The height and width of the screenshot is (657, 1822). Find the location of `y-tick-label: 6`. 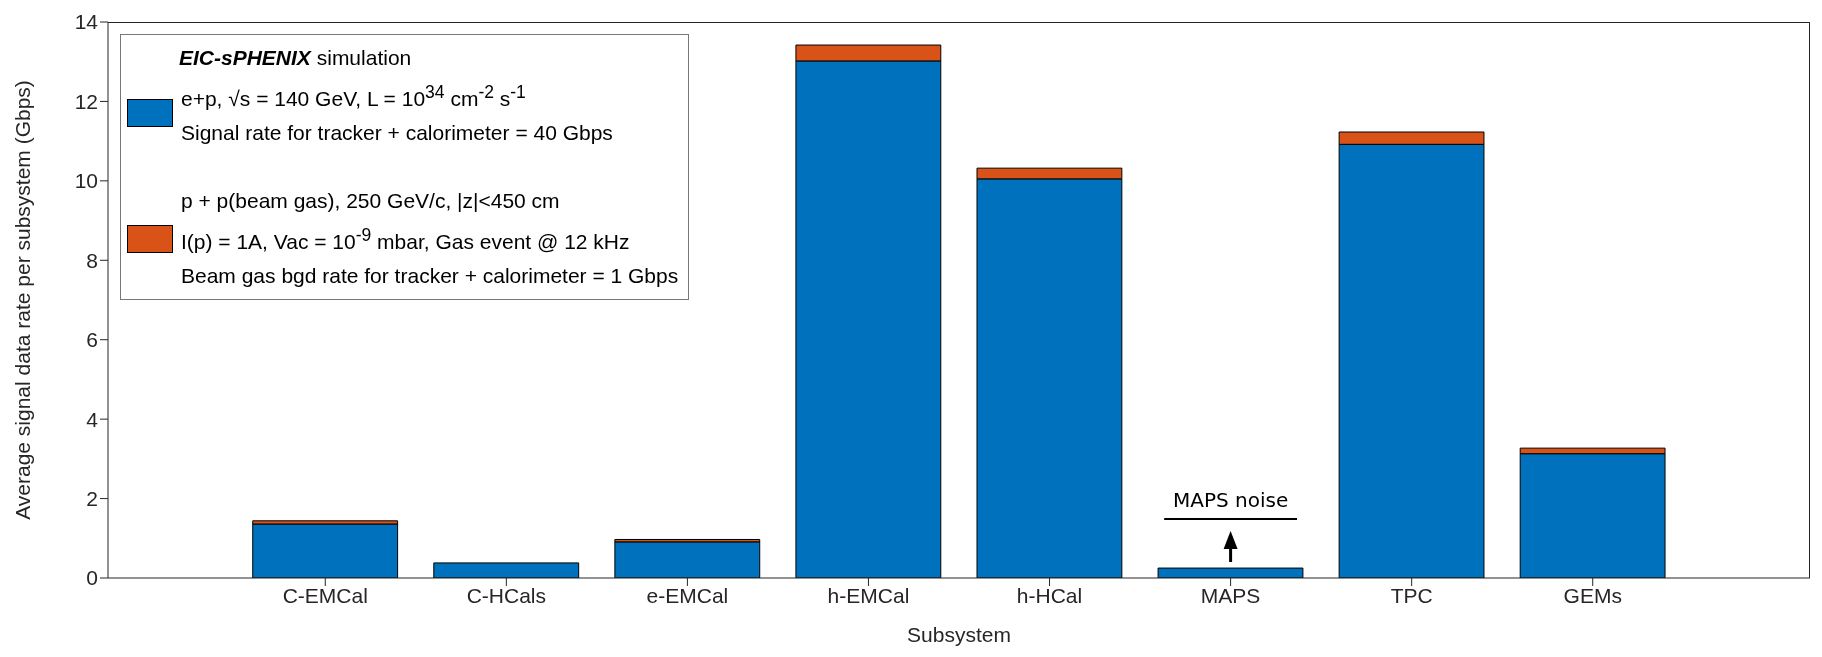

y-tick-label: 6 is located at coordinates (92, 340).